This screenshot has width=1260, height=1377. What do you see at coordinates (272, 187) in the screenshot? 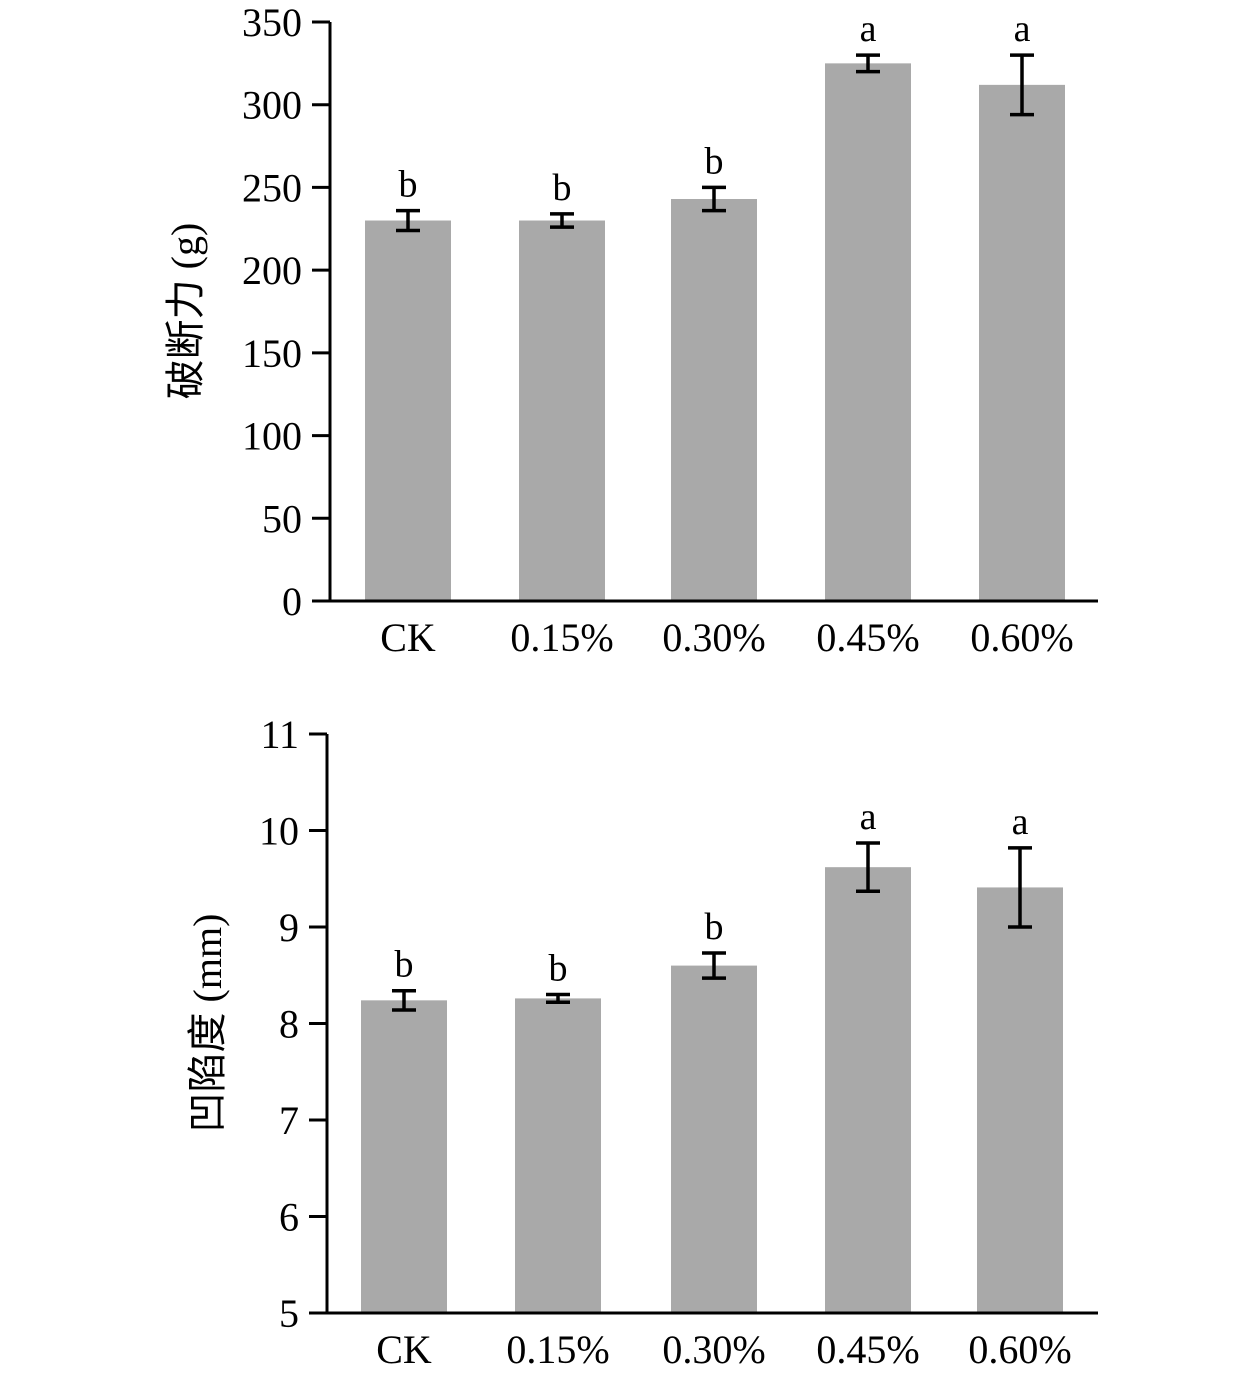
I see `y-tick-label: 250` at bounding box center [272, 187].